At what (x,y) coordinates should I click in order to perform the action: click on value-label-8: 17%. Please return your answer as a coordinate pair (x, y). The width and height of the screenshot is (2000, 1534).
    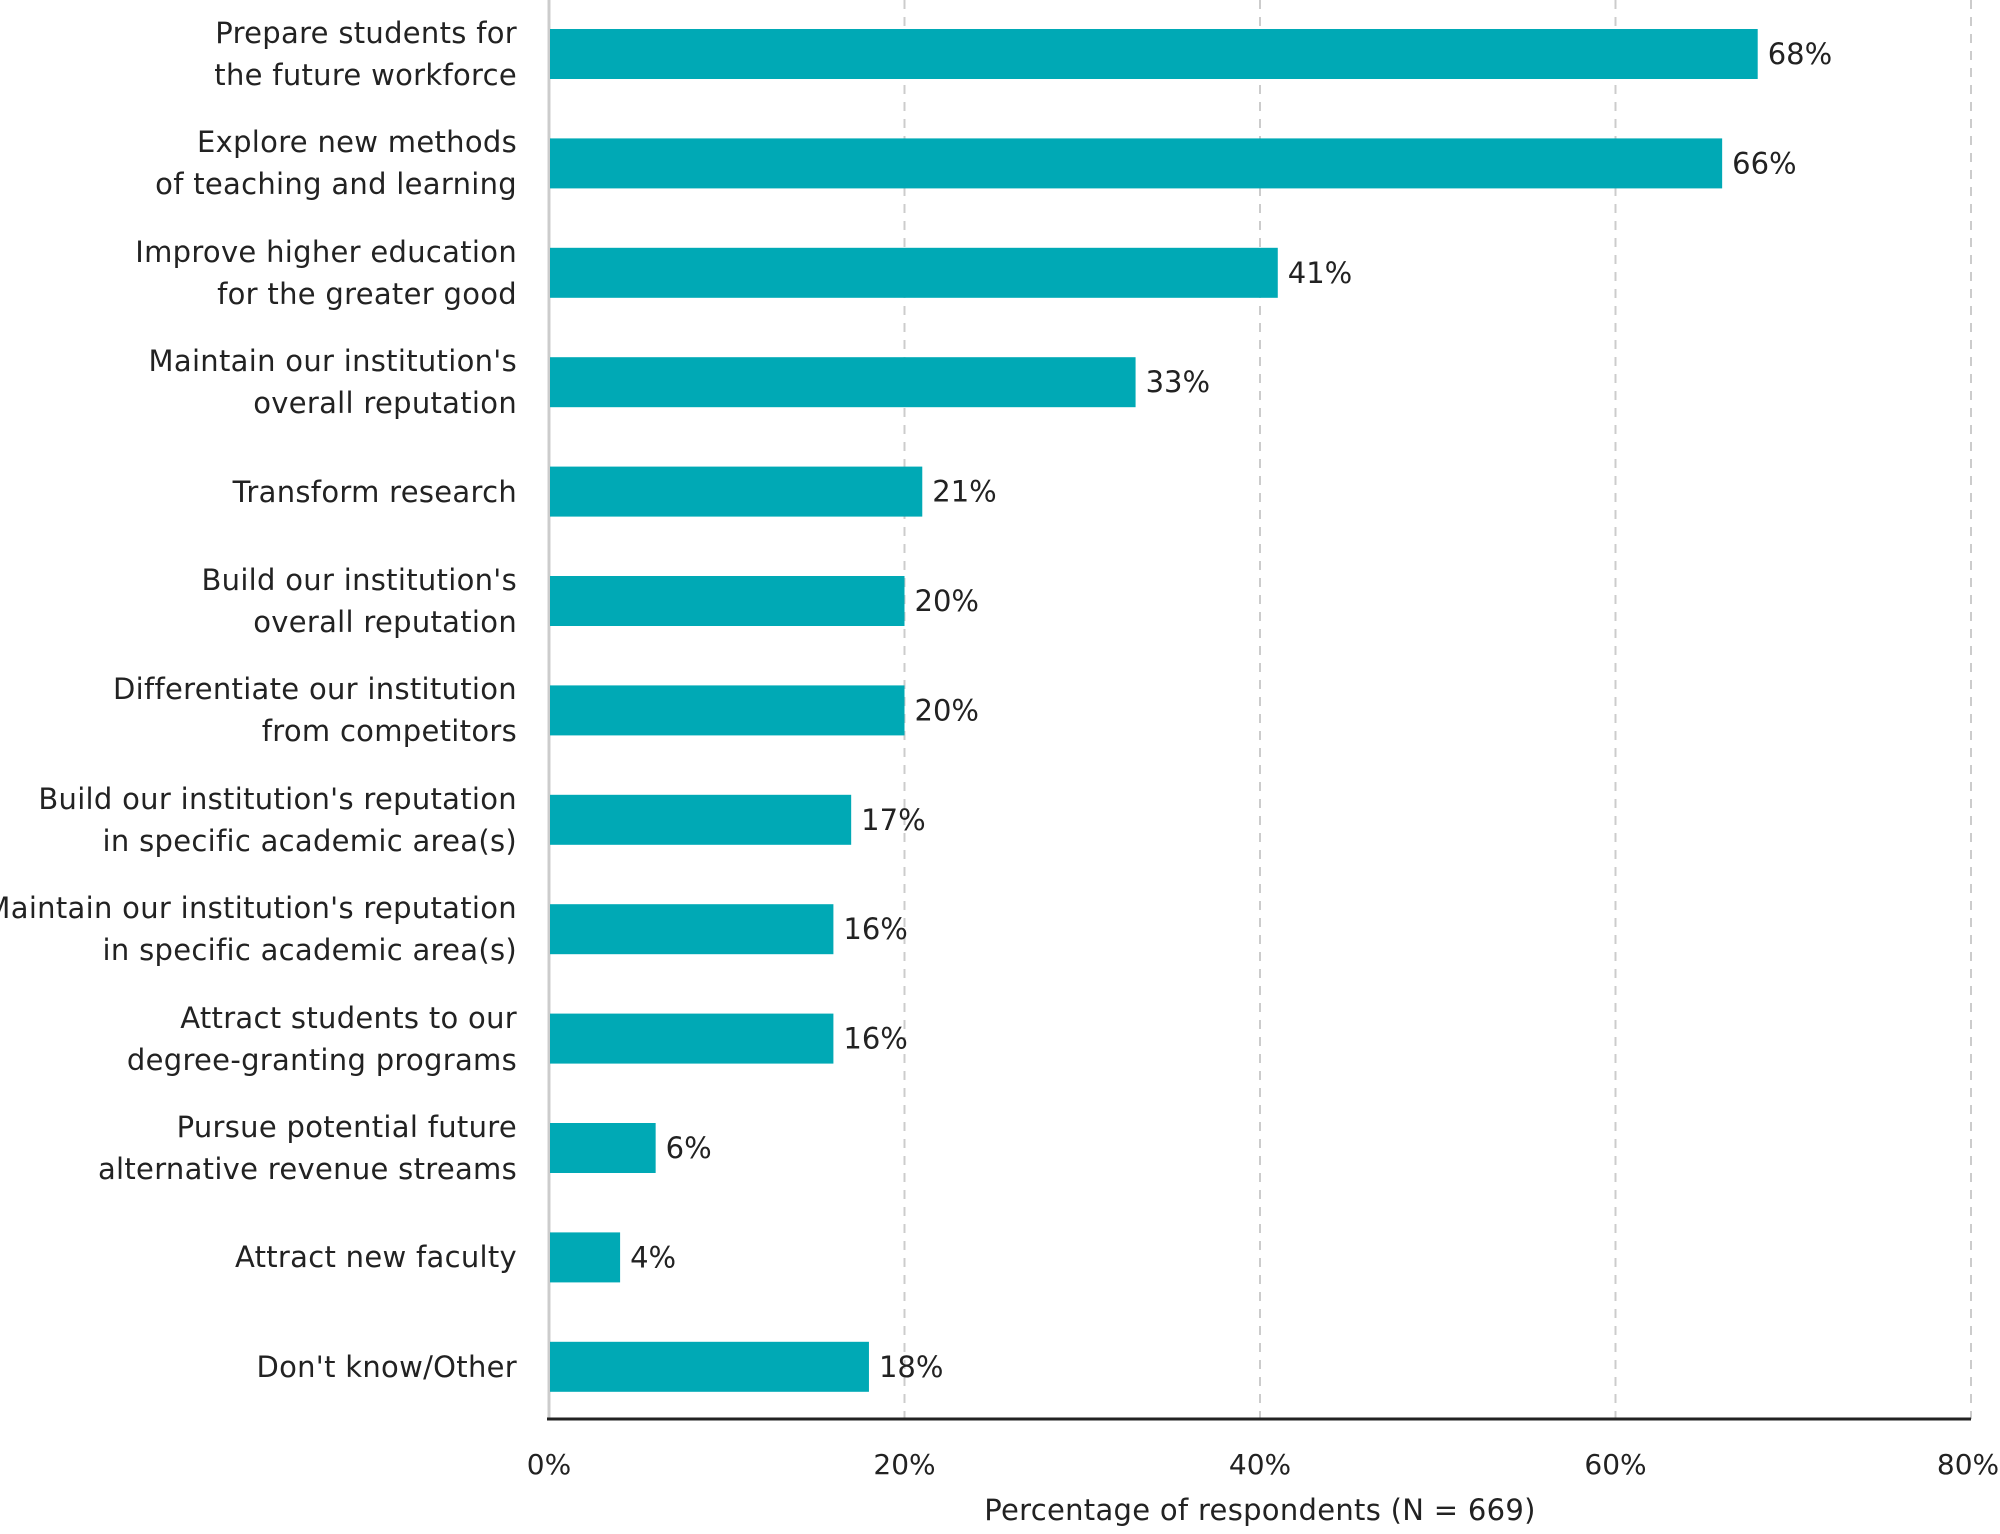
    Looking at the image, I should click on (893, 820).